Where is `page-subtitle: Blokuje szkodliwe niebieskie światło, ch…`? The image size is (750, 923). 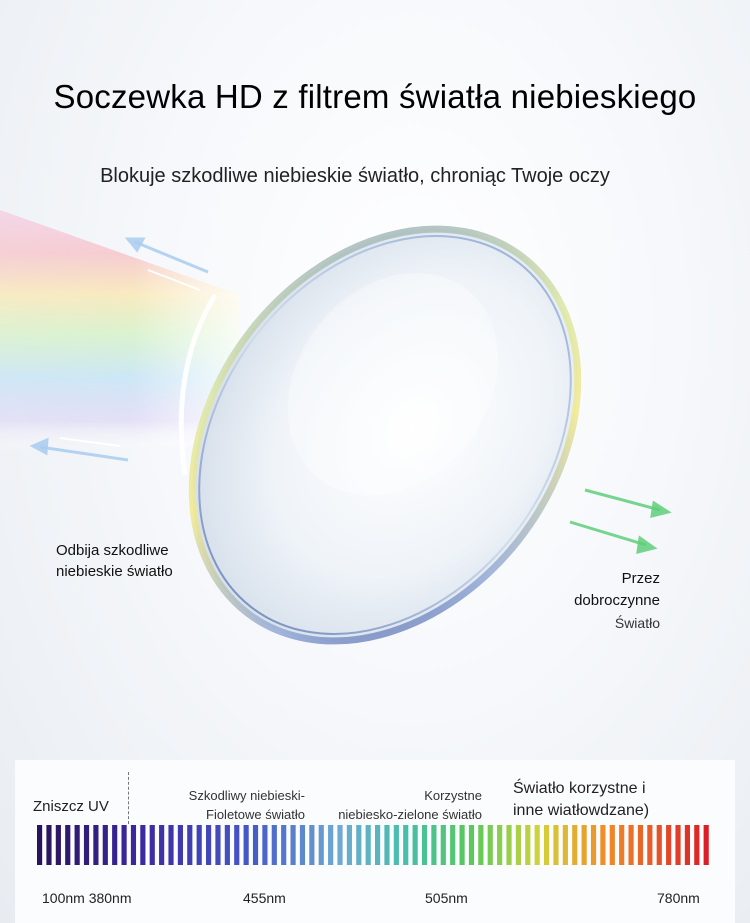
page-subtitle: Blokuje szkodliwe niebieskie światło, ch… is located at coordinates (355, 176).